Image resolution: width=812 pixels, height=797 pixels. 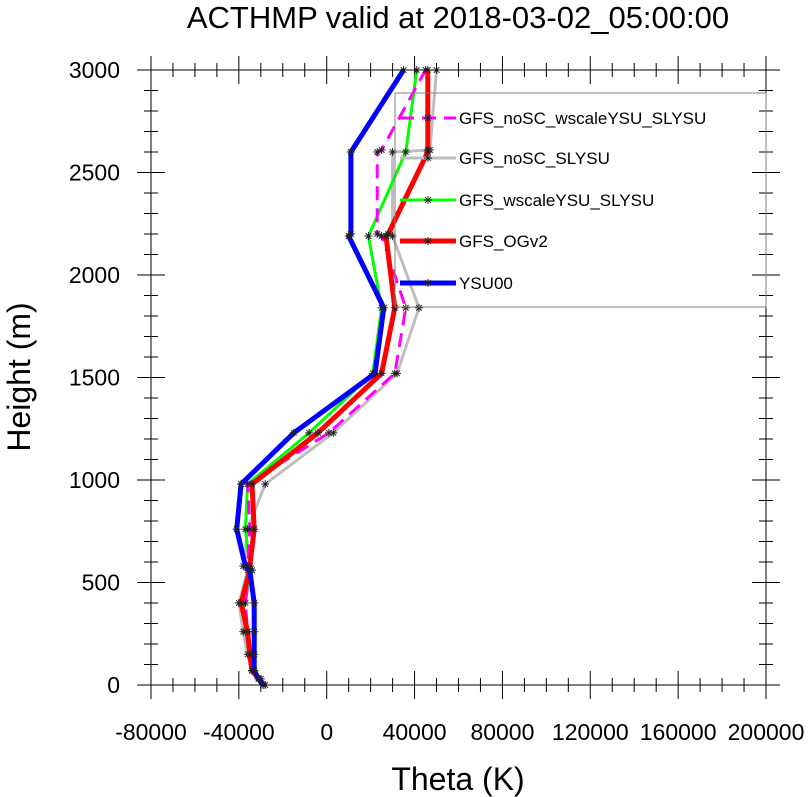 What do you see at coordinates (486, 283) in the screenshot?
I see `legend-label: YSU00` at bounding box center [486, 283].